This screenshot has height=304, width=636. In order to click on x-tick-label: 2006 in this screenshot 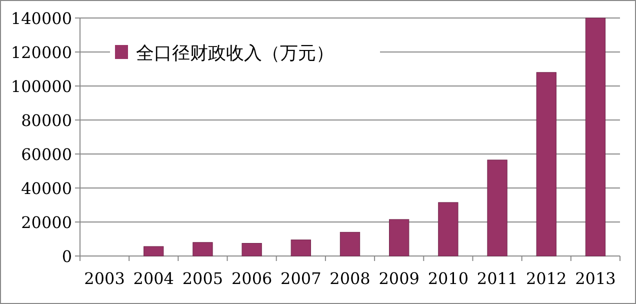, I will do `click(251, 278)`.